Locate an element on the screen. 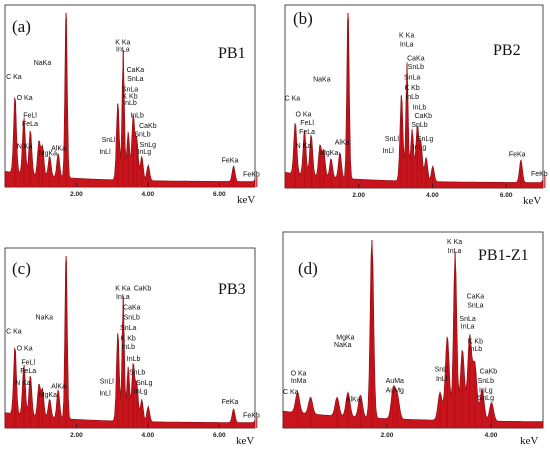  peak-label-b-8: K Ka is located at coordinates (406, 36).